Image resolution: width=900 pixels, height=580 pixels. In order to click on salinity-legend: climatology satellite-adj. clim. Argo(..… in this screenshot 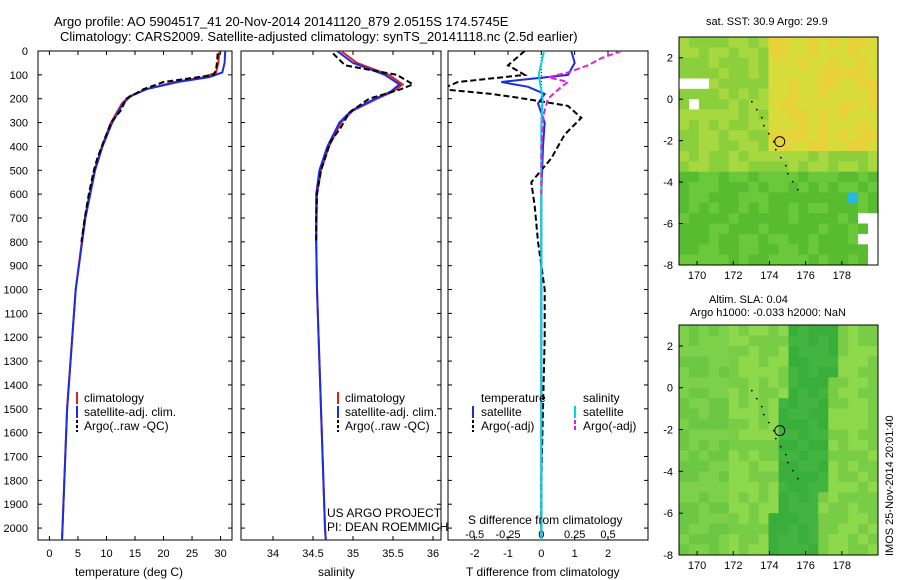, I will do `click(387, 412)`.